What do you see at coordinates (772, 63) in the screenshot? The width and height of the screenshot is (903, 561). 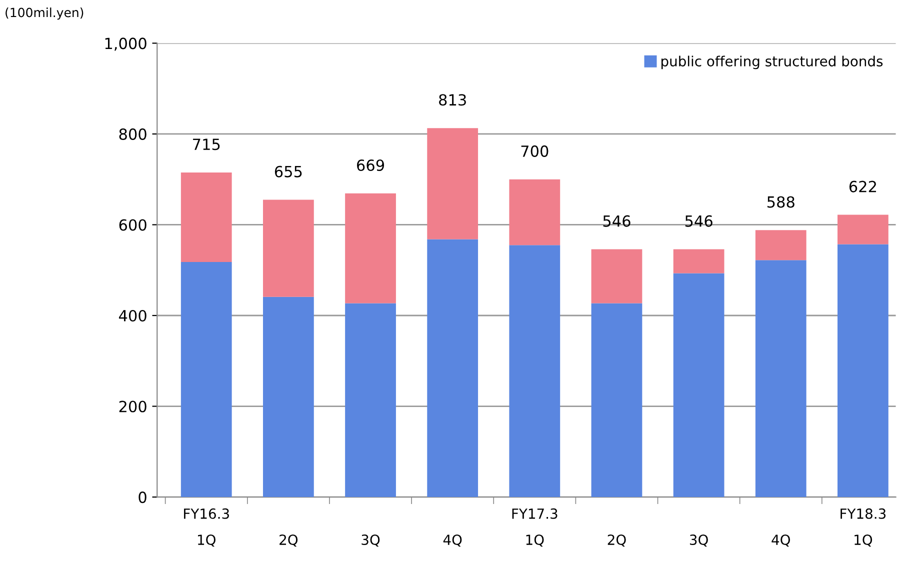 I see `legend-label: public offering structured bonds` at bounding box center [772, 63].